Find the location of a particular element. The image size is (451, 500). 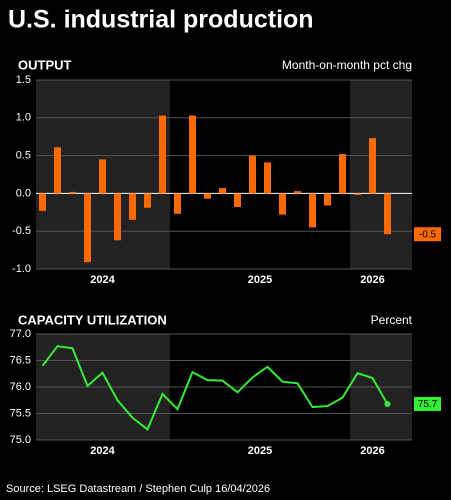

panel-subtitle: Month-on-month pct chg is located at coordinates (347, 65).